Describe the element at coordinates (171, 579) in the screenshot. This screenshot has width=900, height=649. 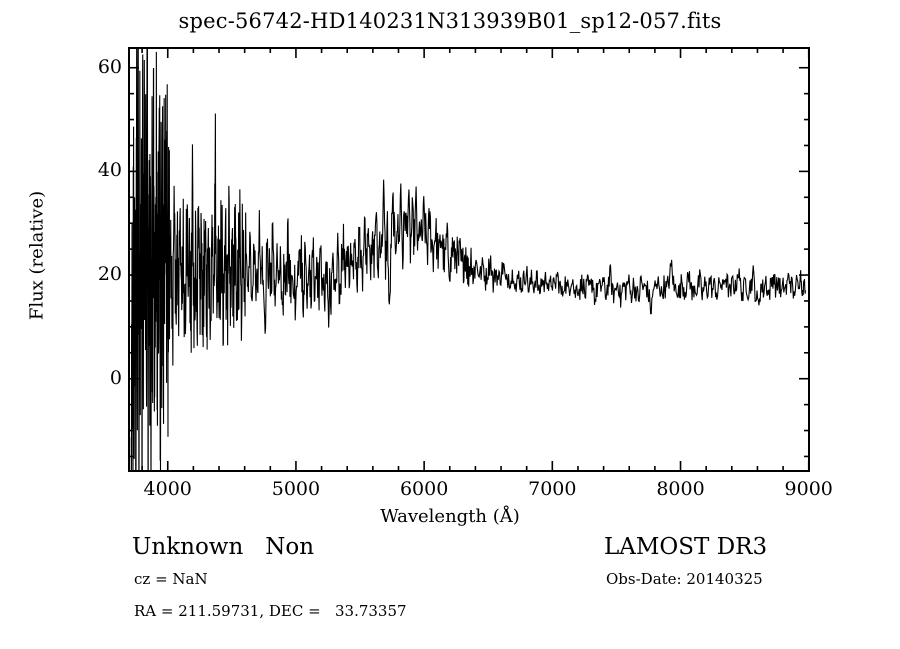
I see `redshift-velocity-label: cz = NaN` at that location.